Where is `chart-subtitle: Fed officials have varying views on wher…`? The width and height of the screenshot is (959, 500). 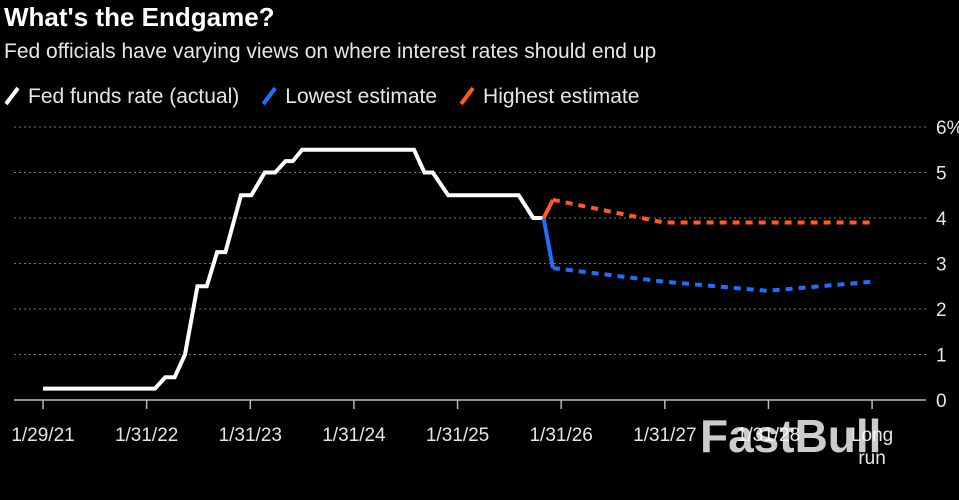
chart-subtitle: Fed officials have varying views on wher… is located at coordinates (330, 51).